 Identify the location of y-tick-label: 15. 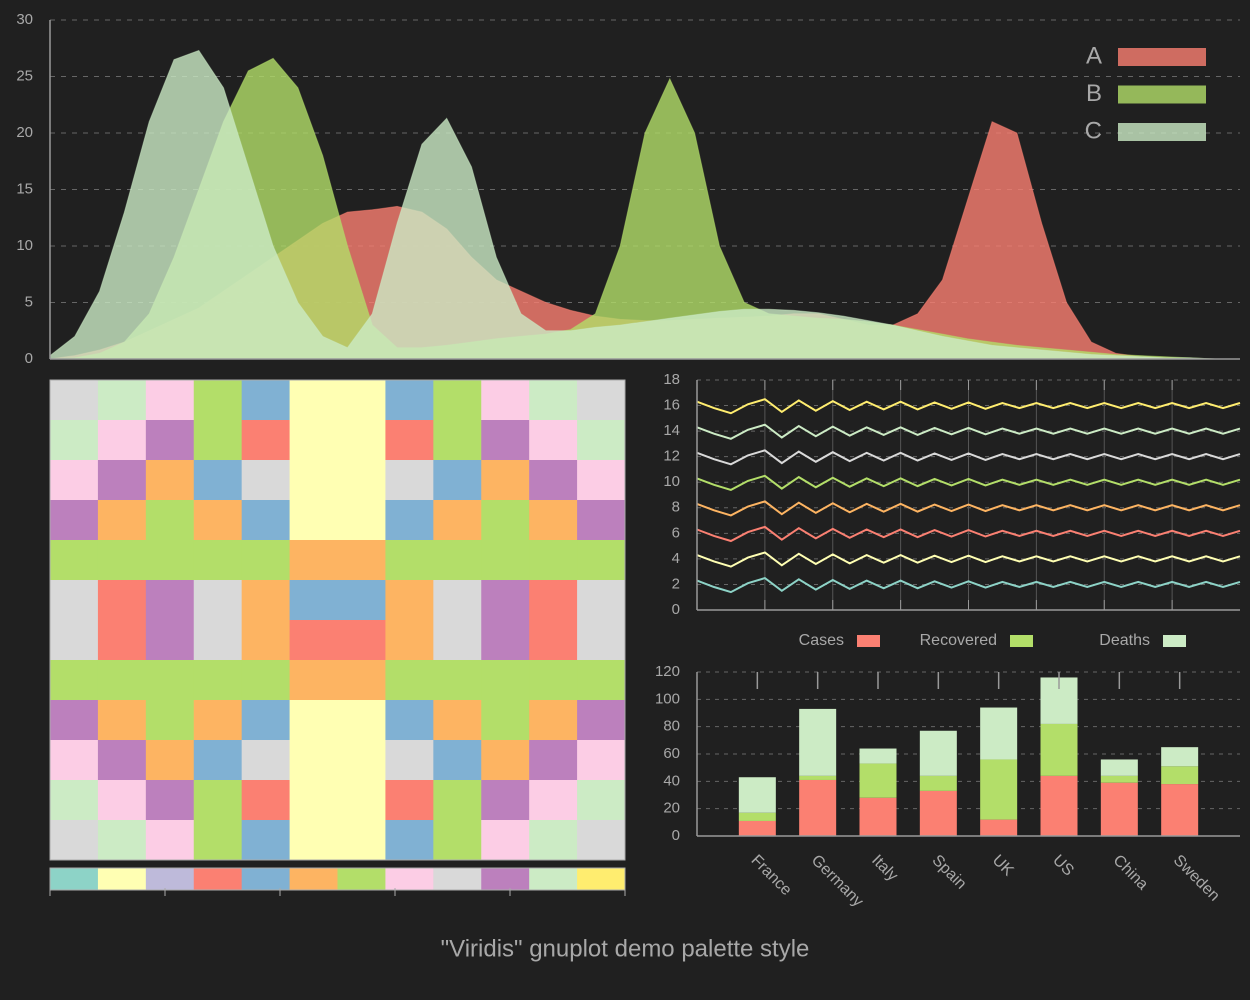
(24, 188).